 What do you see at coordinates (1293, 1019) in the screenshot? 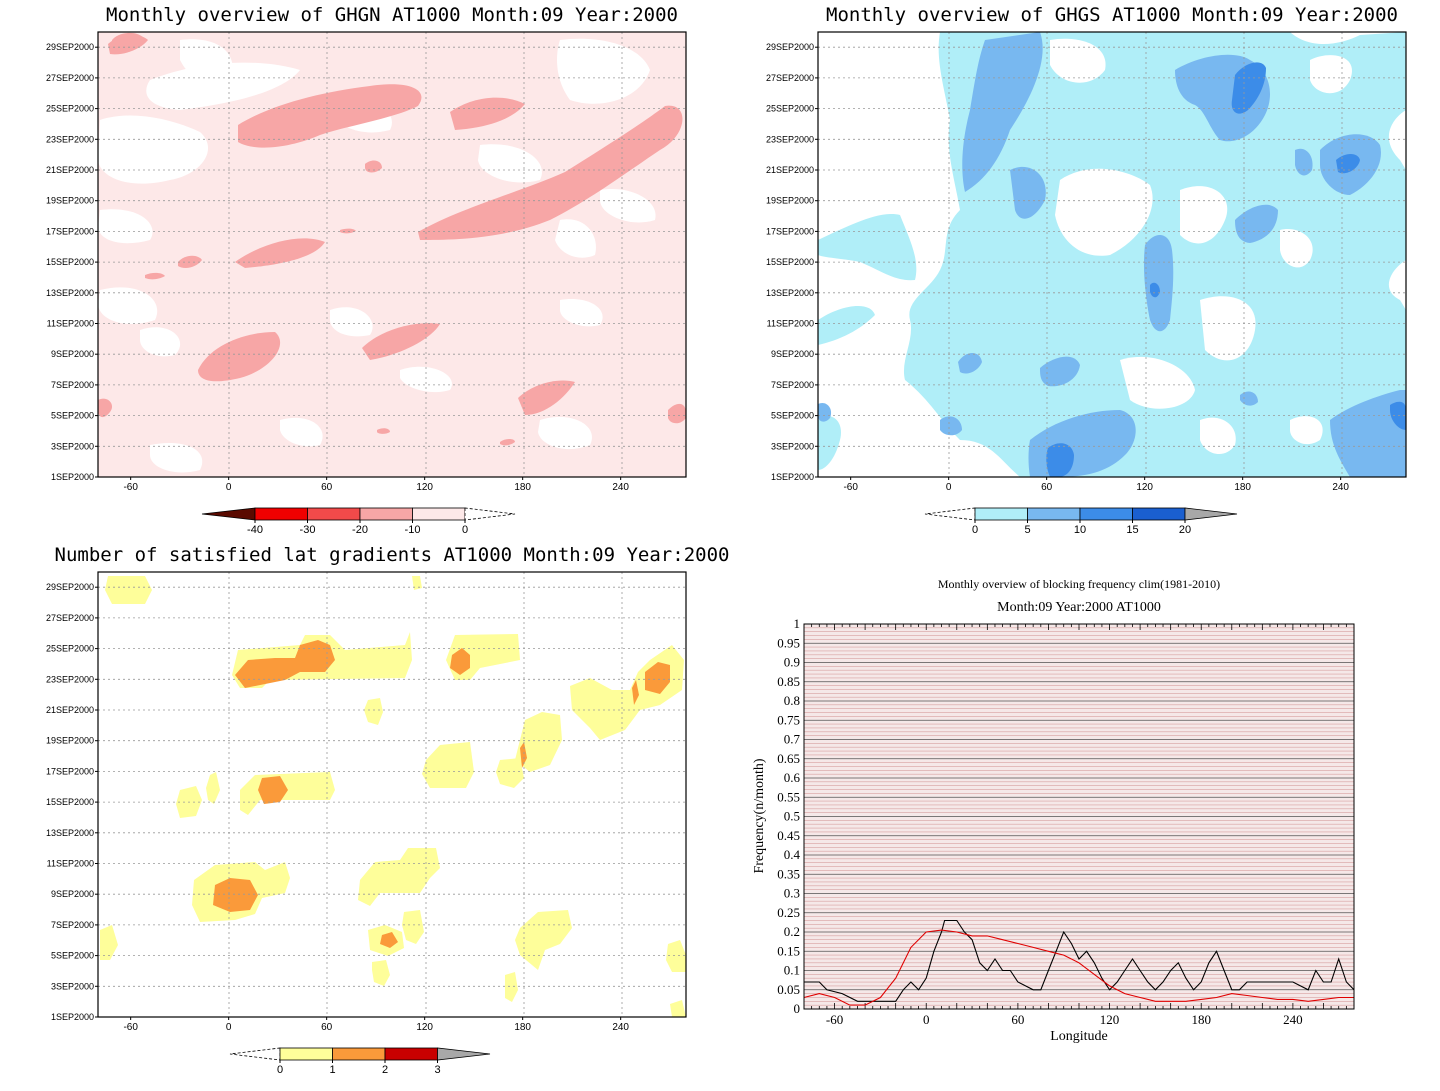
I see `freq-x-tick-label: 240` at bounding box center [1293, 1019].